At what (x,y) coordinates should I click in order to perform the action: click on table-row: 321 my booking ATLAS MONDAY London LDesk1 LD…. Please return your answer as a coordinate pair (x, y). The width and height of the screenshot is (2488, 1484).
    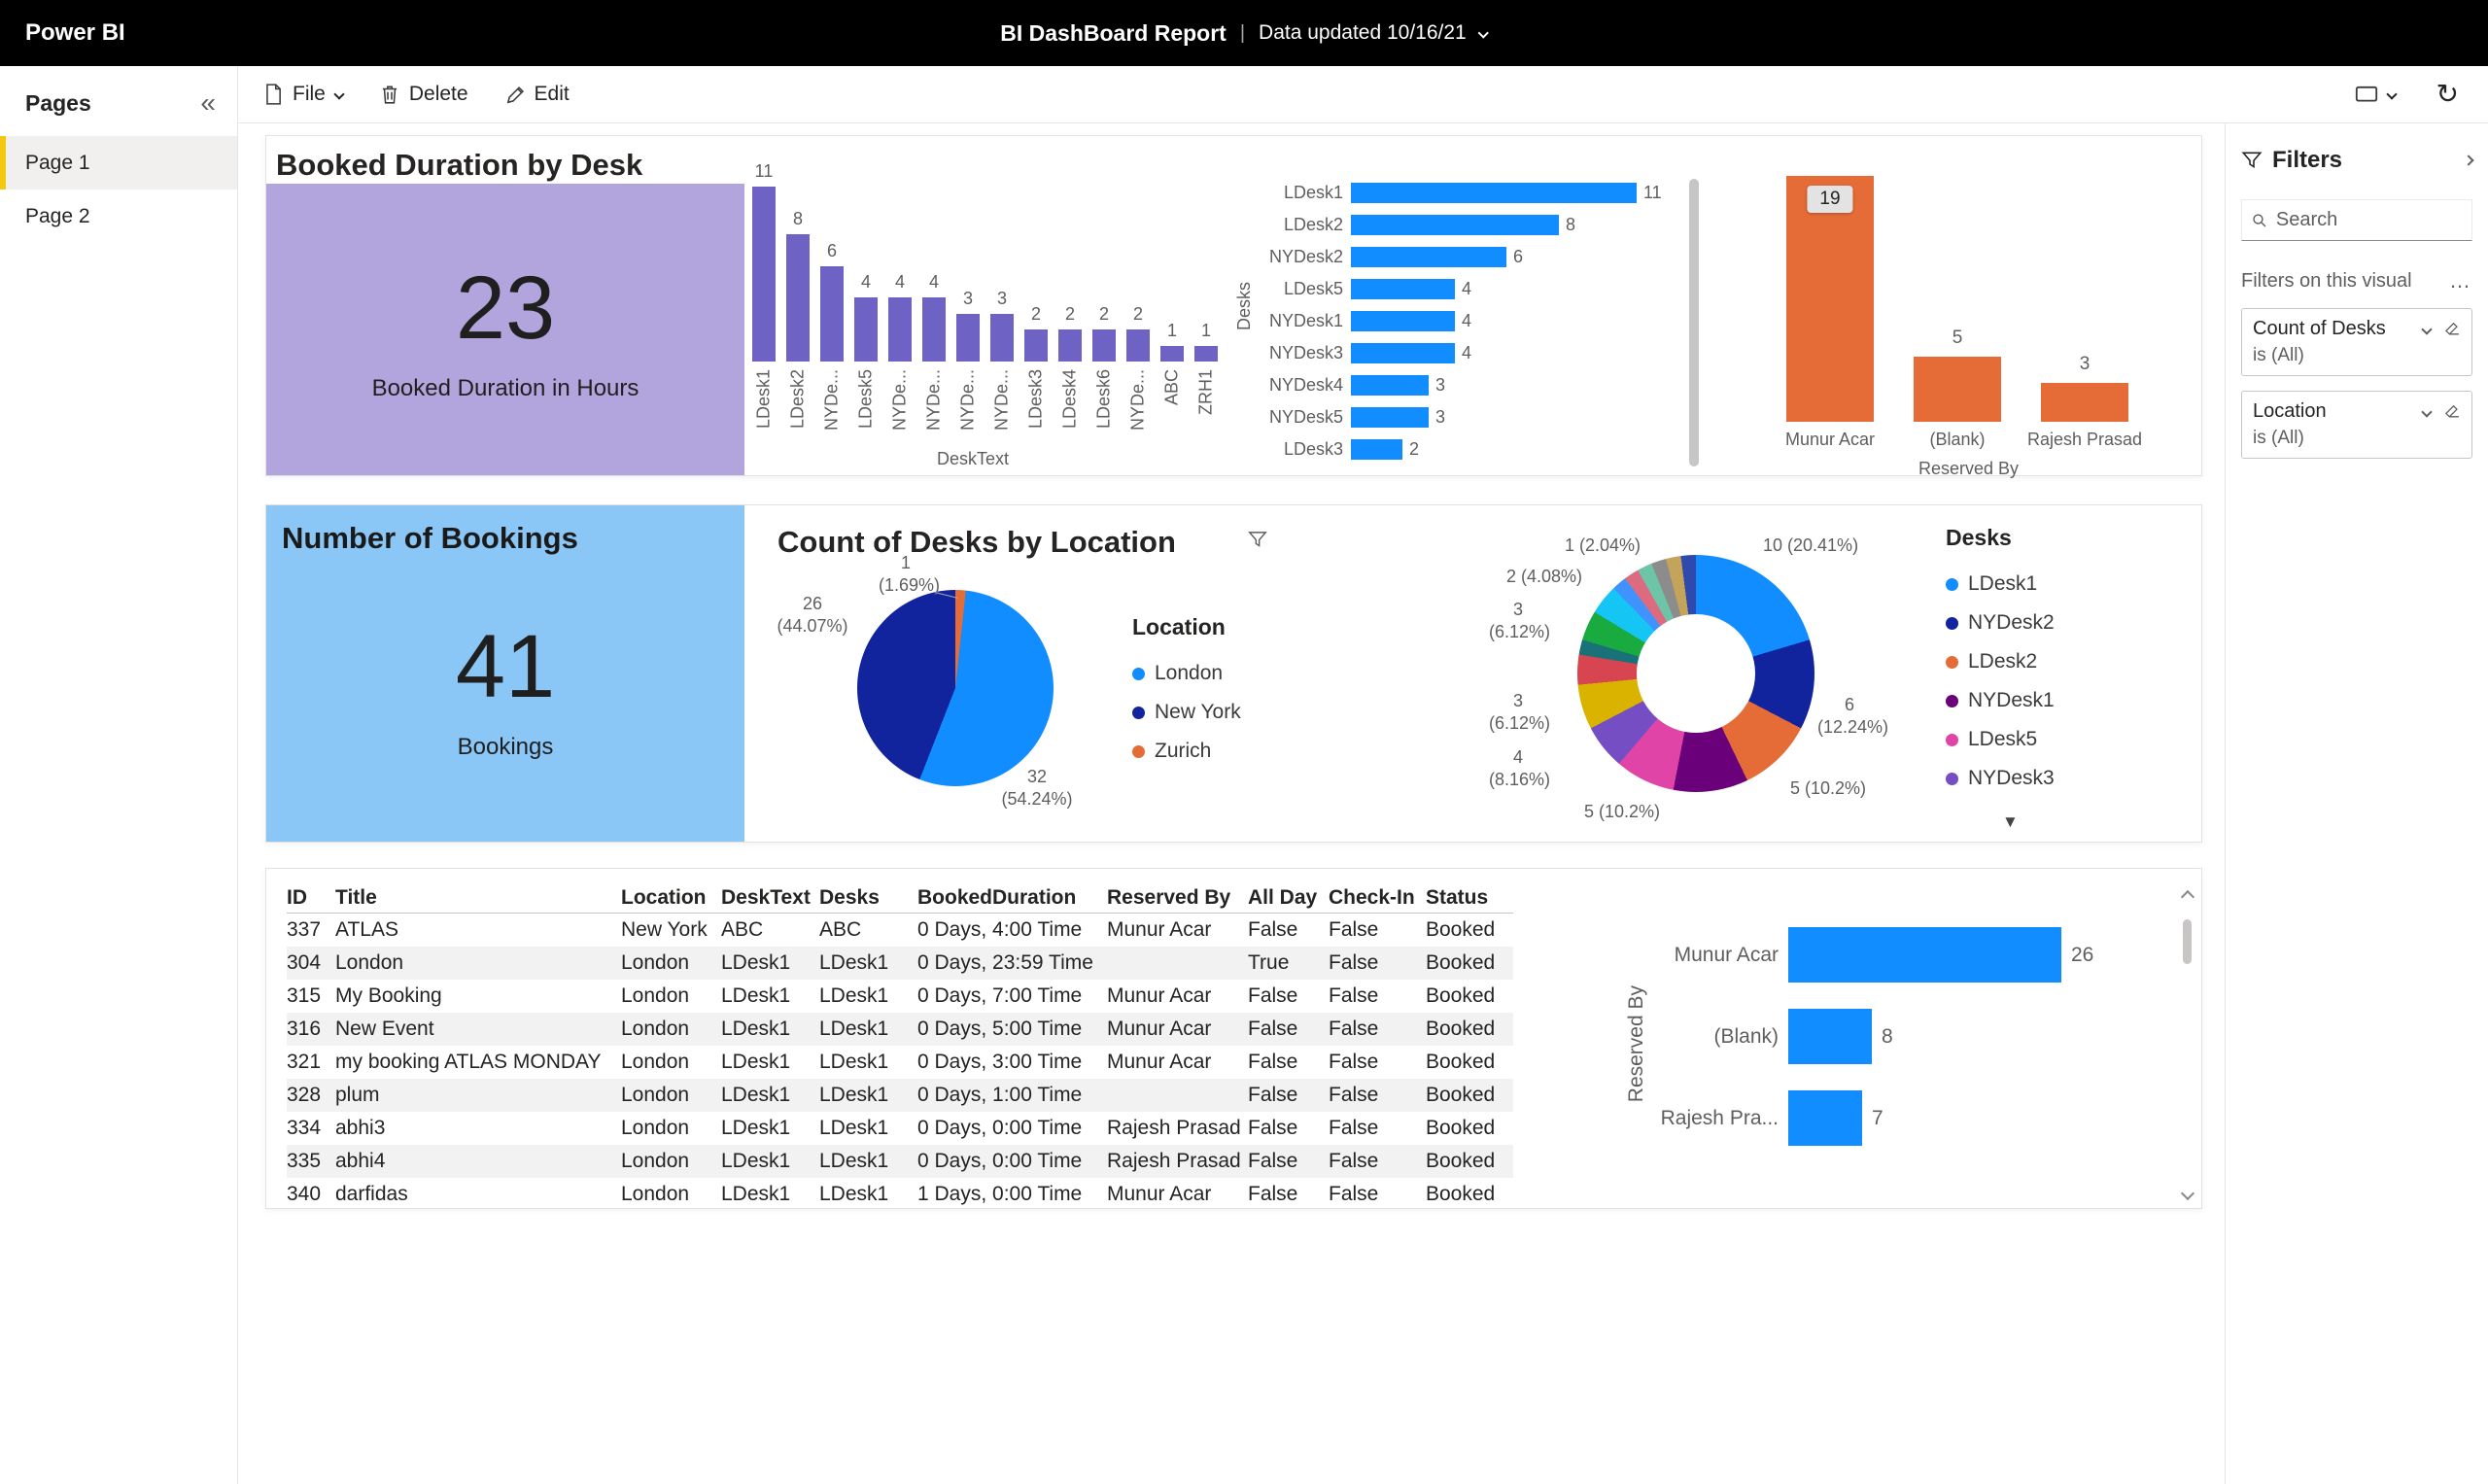
    Looking at the image, I should click on (900, 1062).